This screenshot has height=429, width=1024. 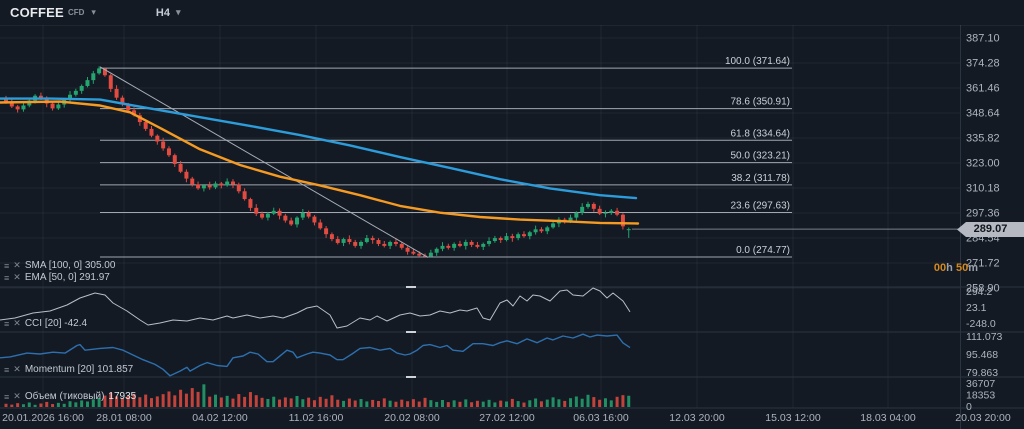 I want to click on axis-tick-label: 23.1, so click(x=976, y=308).